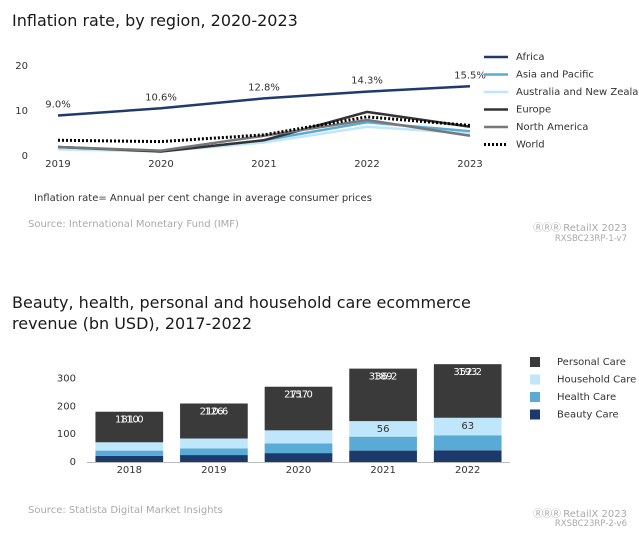  Describe the element at coordinates (588, 415) in the screenshot. I see `legend-label: Beauty Care` at that location.